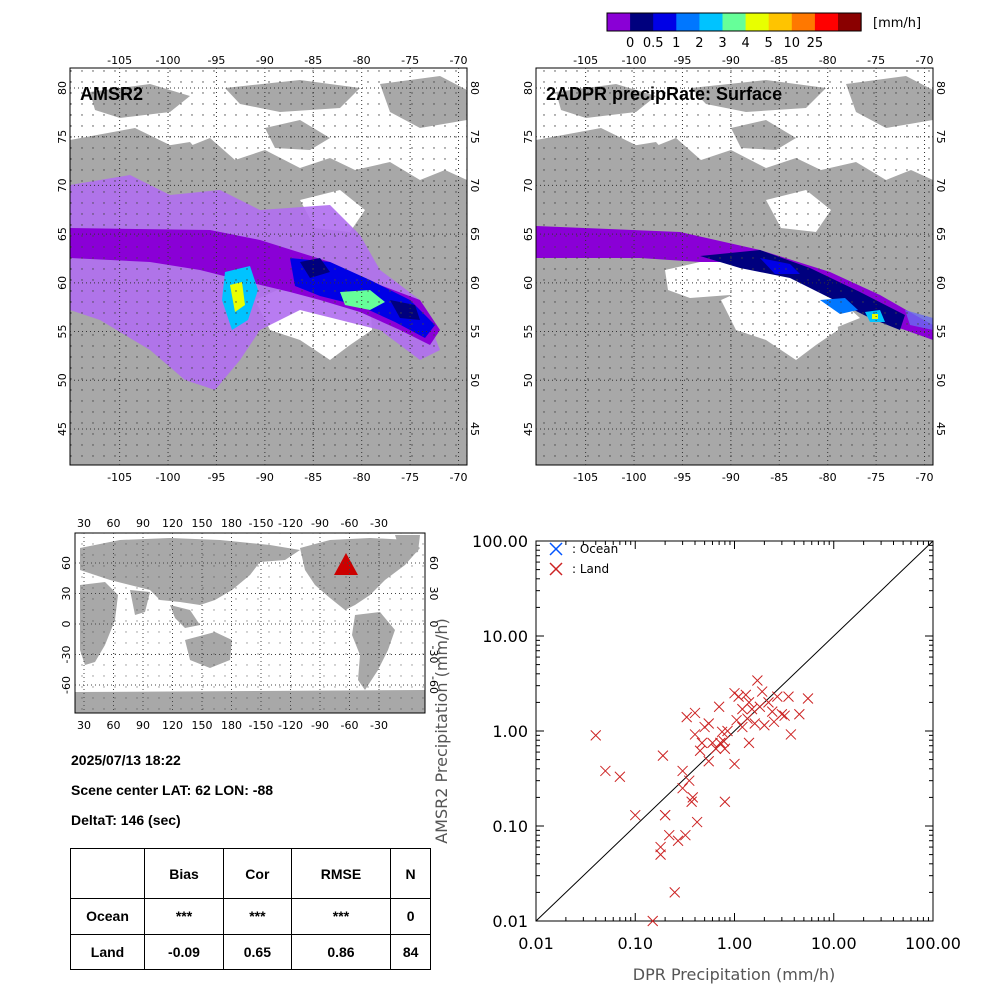  I want to click on globe-lon-tick-bottom: 30, so click(84, 725).